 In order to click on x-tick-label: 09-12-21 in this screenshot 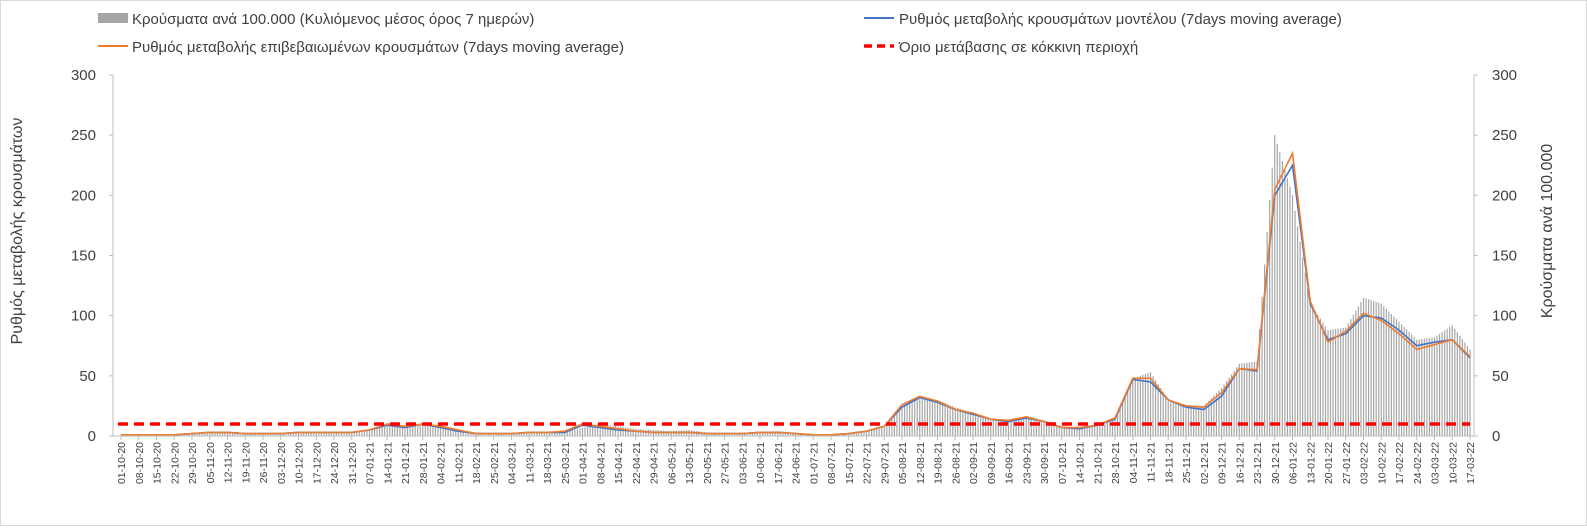, I will do `click(1223, 463)`.